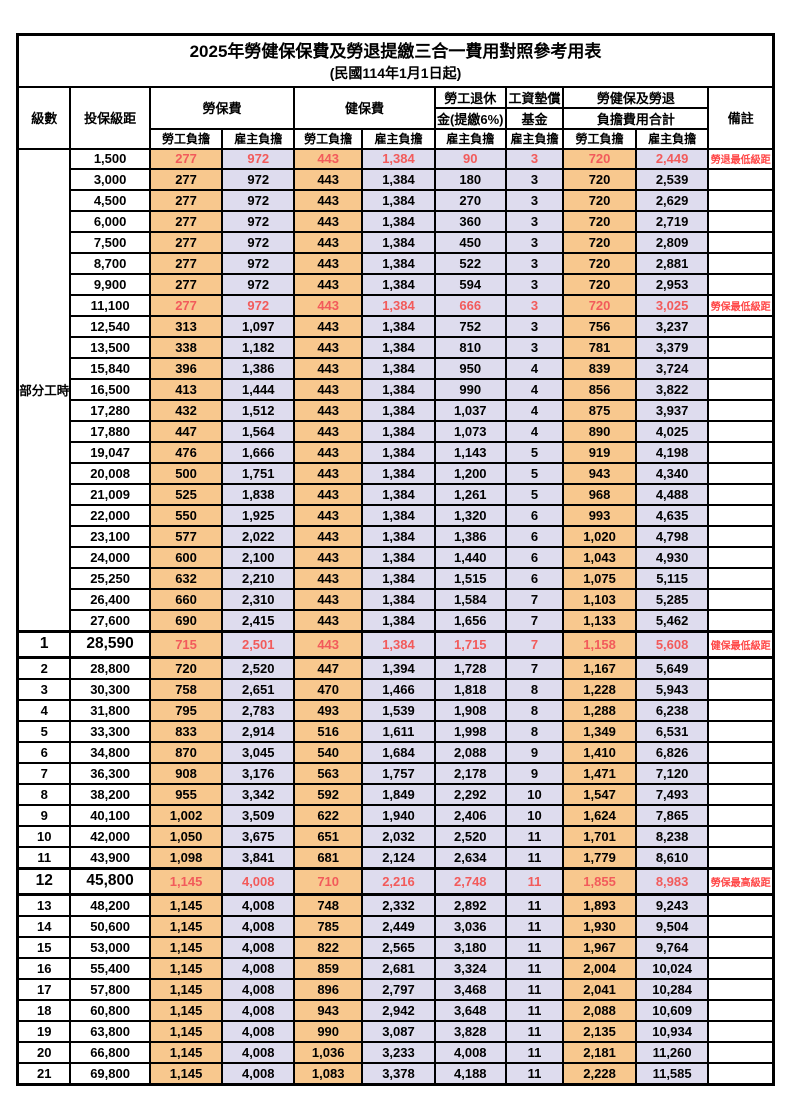  Describe the element at coordinates (44, 947) in the screenshot. I see `level-cell: 15` at that location.